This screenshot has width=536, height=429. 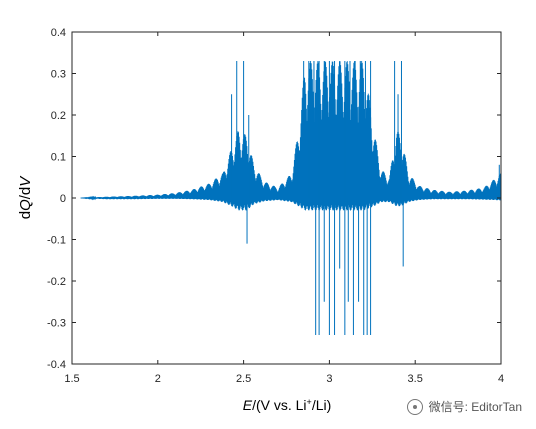 I want to click on watermark-text: 微信号: EditorTan, so click(x=475, y=407).